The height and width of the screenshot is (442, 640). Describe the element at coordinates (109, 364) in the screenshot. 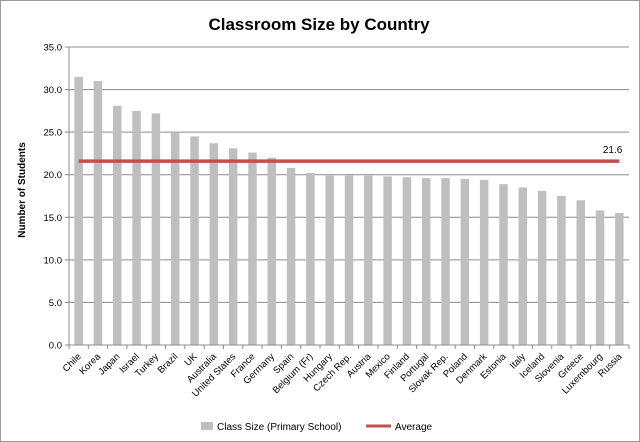

I see `x-tick-label: Japan` at that location.